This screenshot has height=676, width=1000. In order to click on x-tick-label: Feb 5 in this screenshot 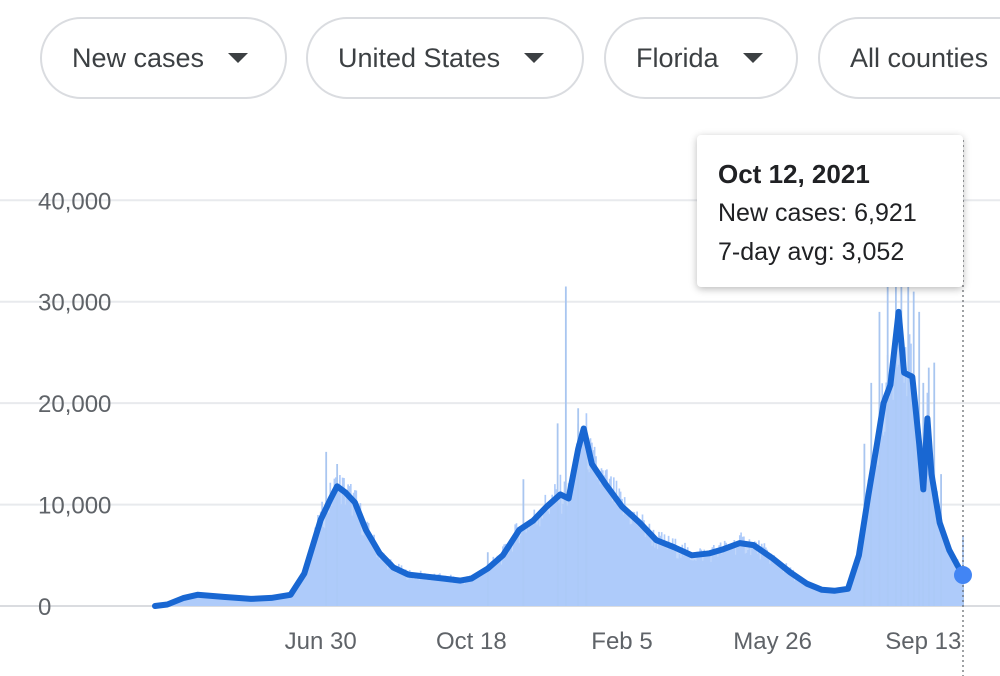, I will do `click(621, 641)`.